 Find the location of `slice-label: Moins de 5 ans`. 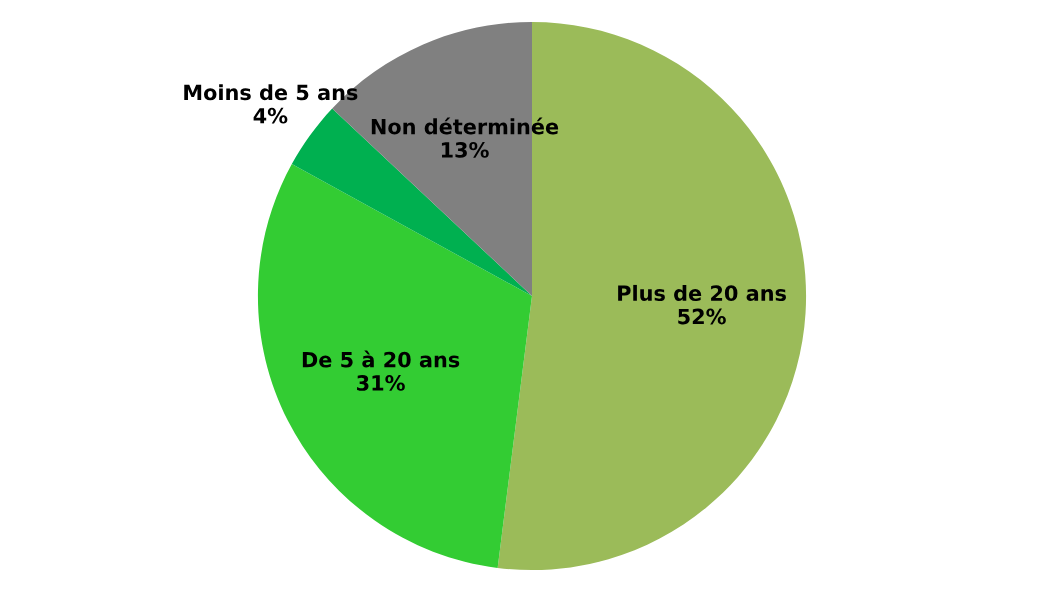

slice-label: Moins de 5 ans is located at coordinates (271, 92).